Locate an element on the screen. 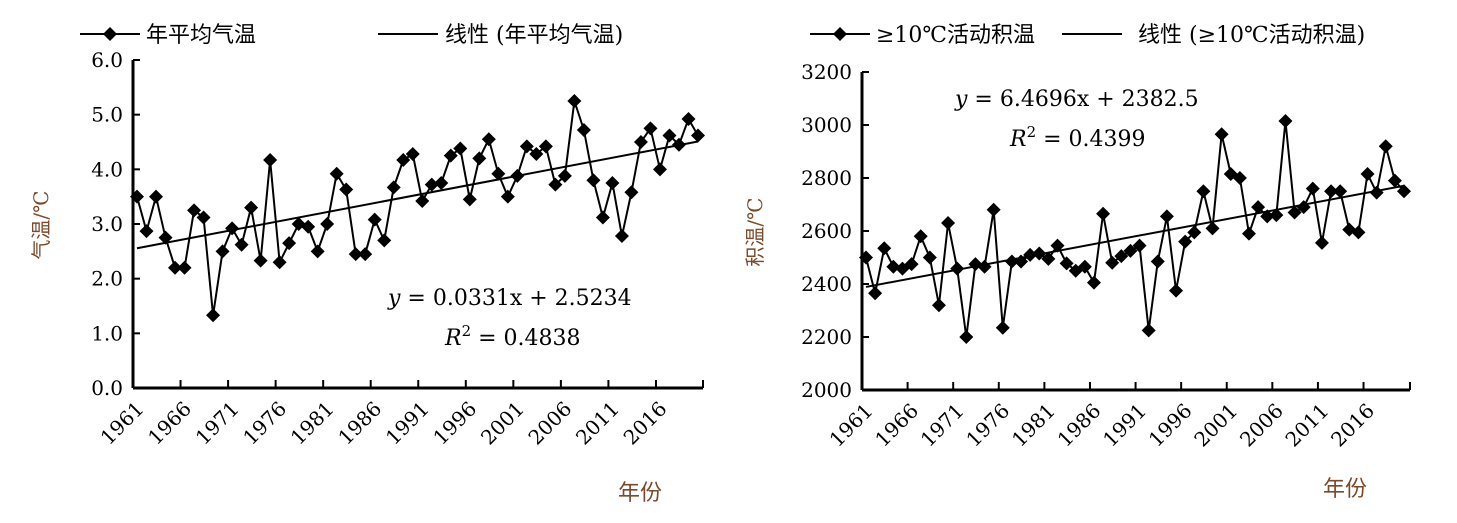 The image size is (1457, 523). r-squared: R2 = 0.4399 is located at coordinates (1077, 137).